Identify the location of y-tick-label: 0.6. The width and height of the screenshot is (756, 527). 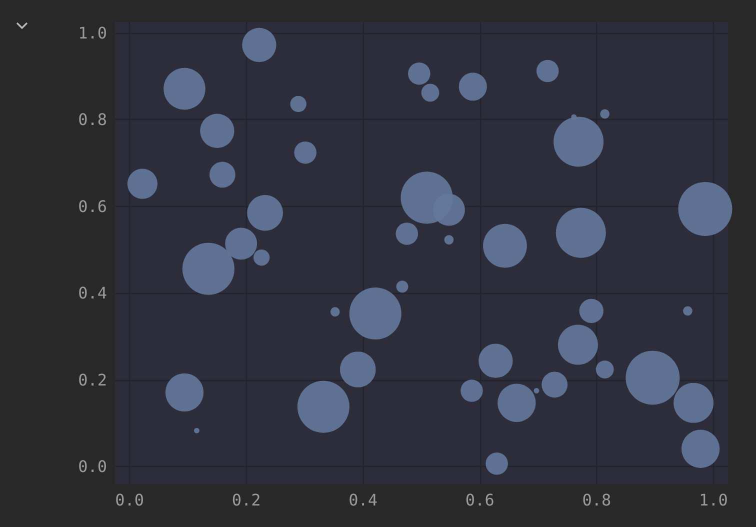
(92, 206).